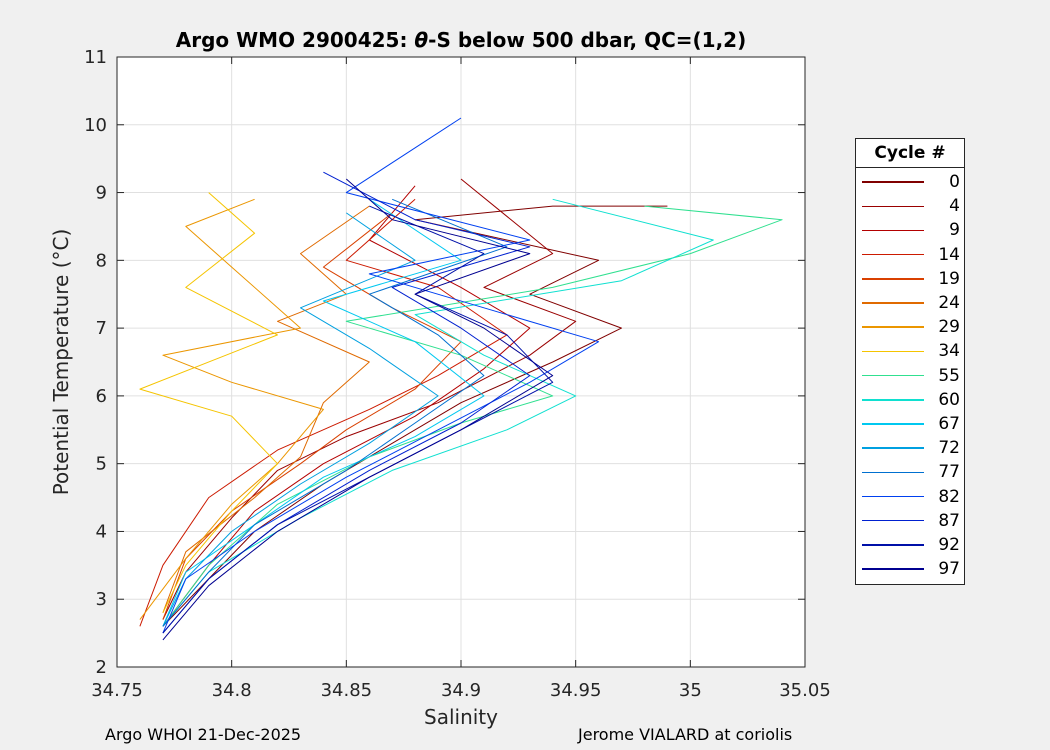 This screenshot has width=1050, height=750. Describe the element at coordinates (101, 599) in the screenshot. I see `y-tick-label: 3` at that location.